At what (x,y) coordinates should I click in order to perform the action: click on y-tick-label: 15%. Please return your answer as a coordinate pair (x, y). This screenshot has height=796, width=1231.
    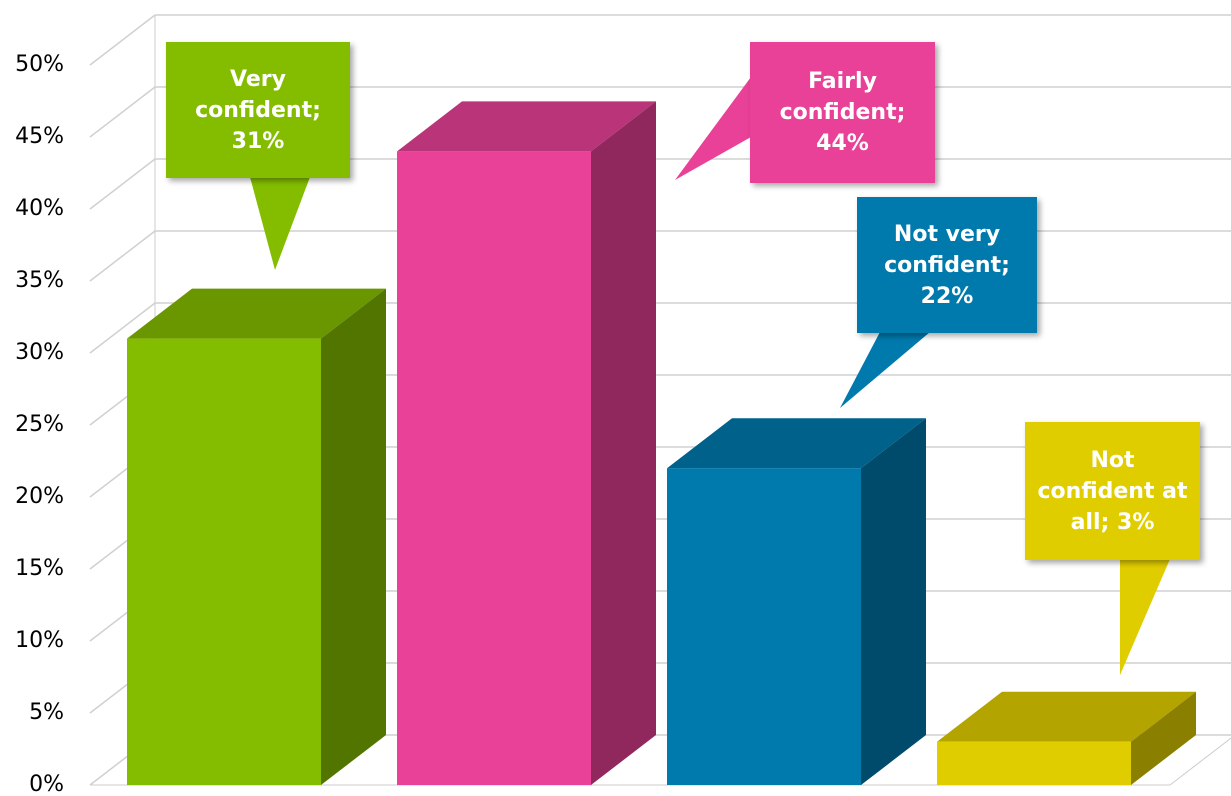
    Looking at the image, I should click on (39, 568).